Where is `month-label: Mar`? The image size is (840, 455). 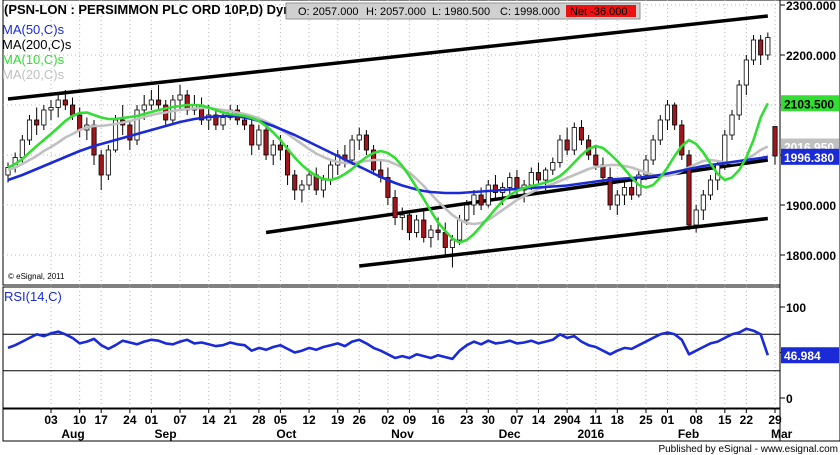 month-label: Mar is located at coordinates (782, 434).